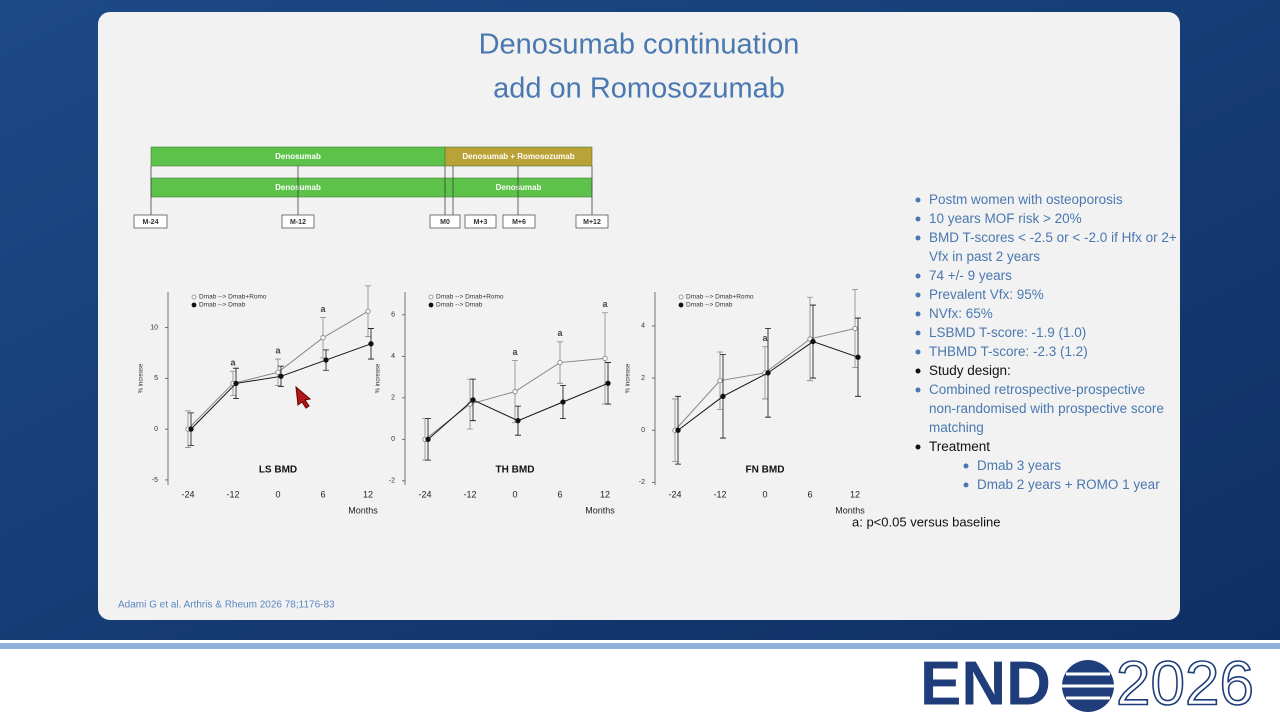 The image size is (1280, 720). What do you see at coordinates (1008, 351) in the screenshot?
I see `bullet-text: THBMD T-score: -2.3 (1.2)` at bounding box center [1008, 351].